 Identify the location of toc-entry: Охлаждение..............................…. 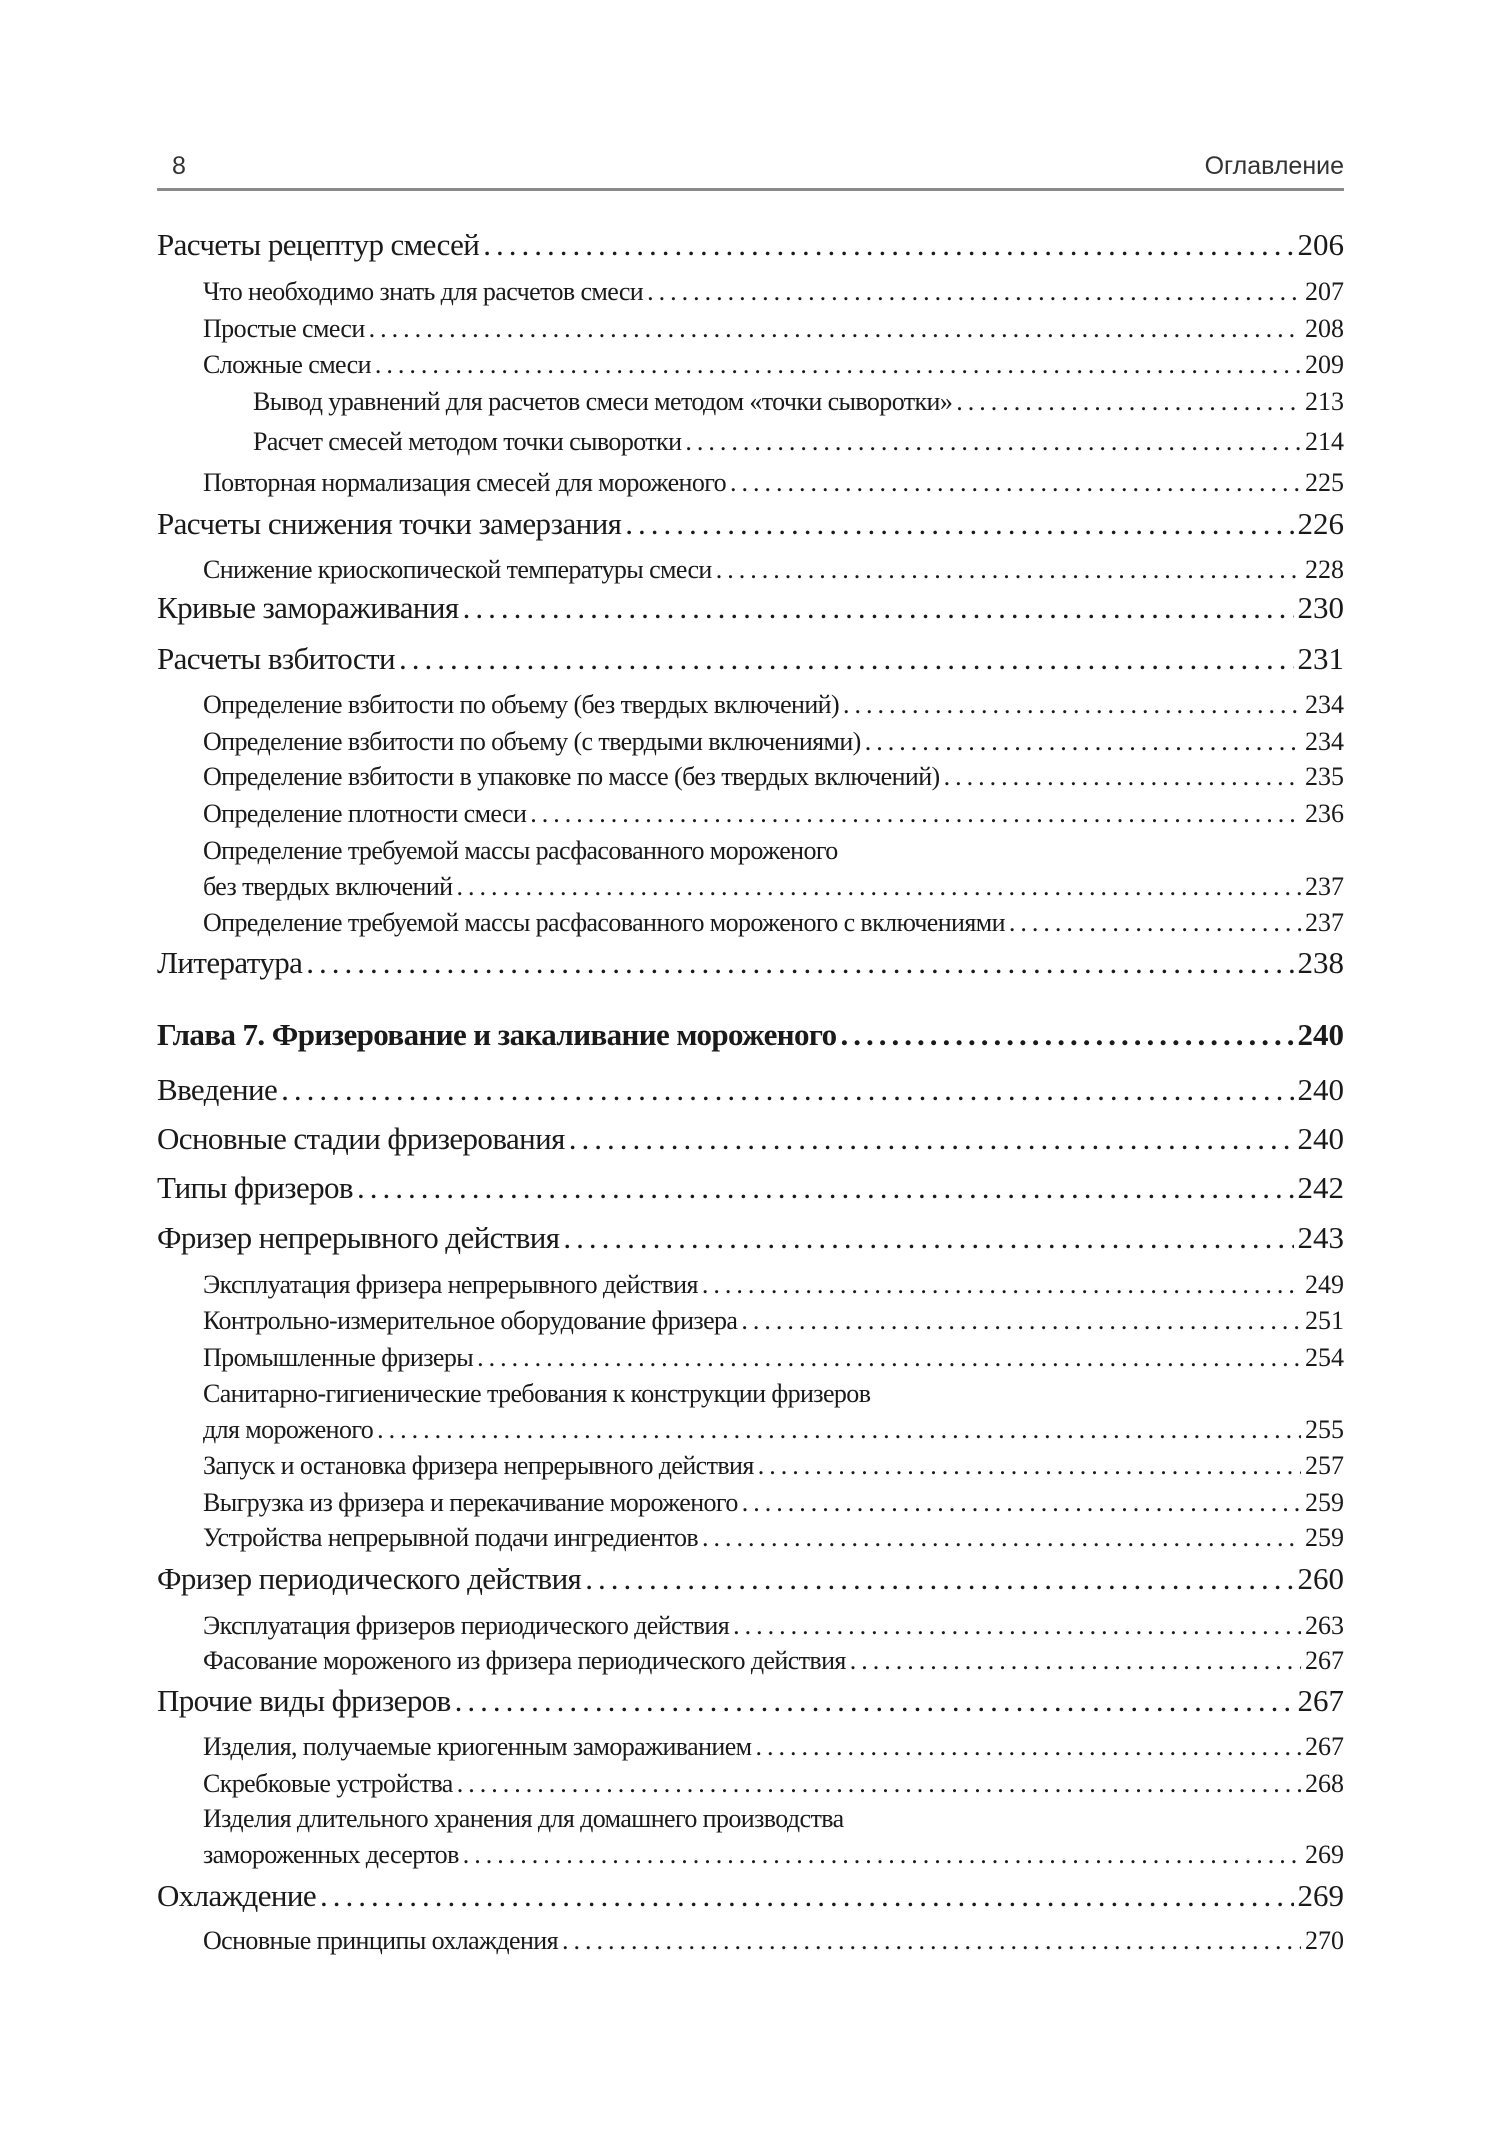
(750, 1896).